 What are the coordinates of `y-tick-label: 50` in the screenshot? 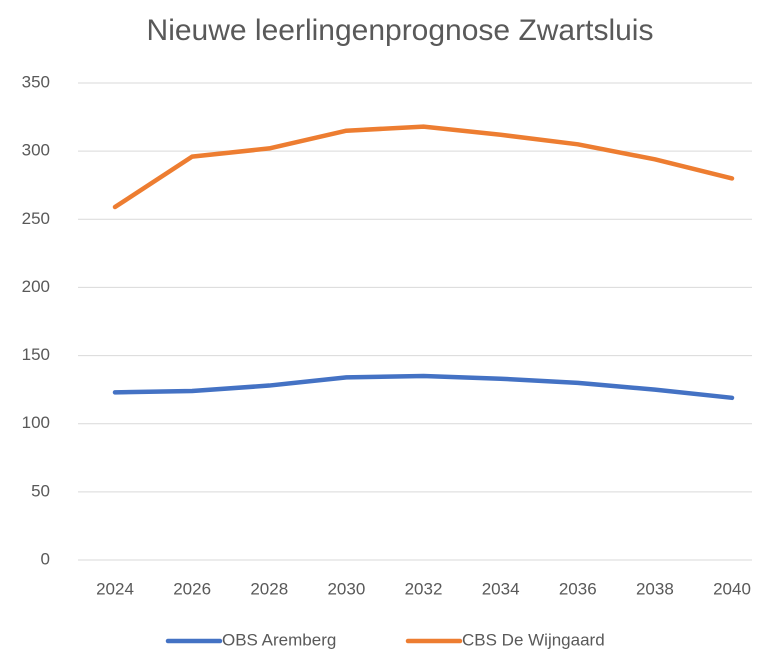 It's located at (40, 490).